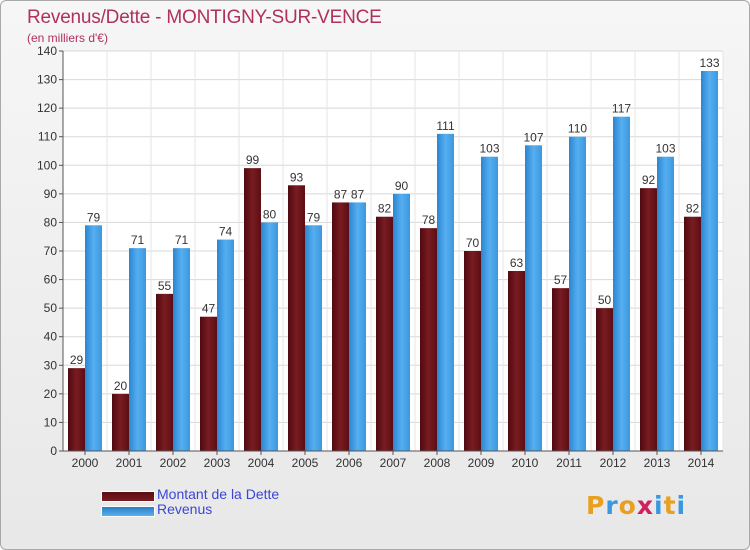  I want to click on y-tick-label: 50, so click(51, 308).